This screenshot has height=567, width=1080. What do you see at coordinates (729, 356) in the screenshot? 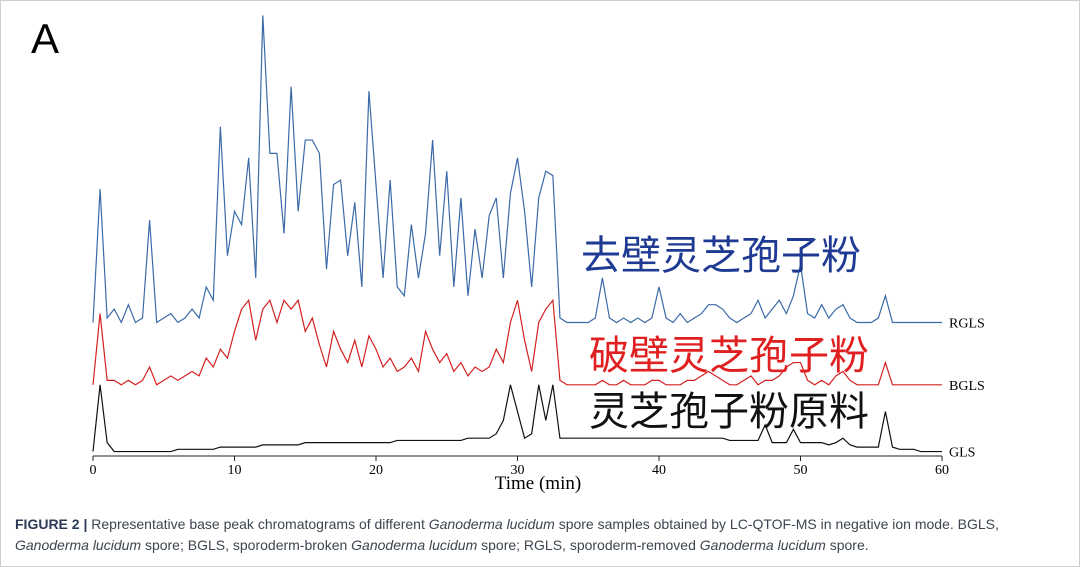
I see `annotation: 破壁灵芝孢子粉` at bounding box center [729, 356].